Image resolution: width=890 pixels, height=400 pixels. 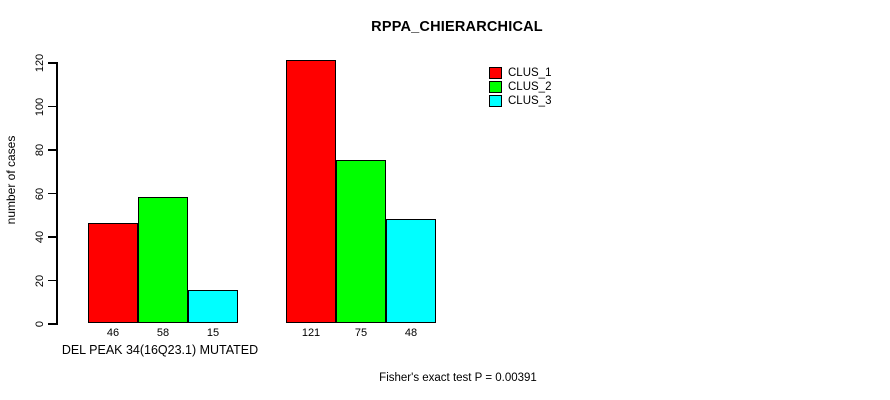 I want to click on bar-value-label: 121, so click(x=311, y=333).